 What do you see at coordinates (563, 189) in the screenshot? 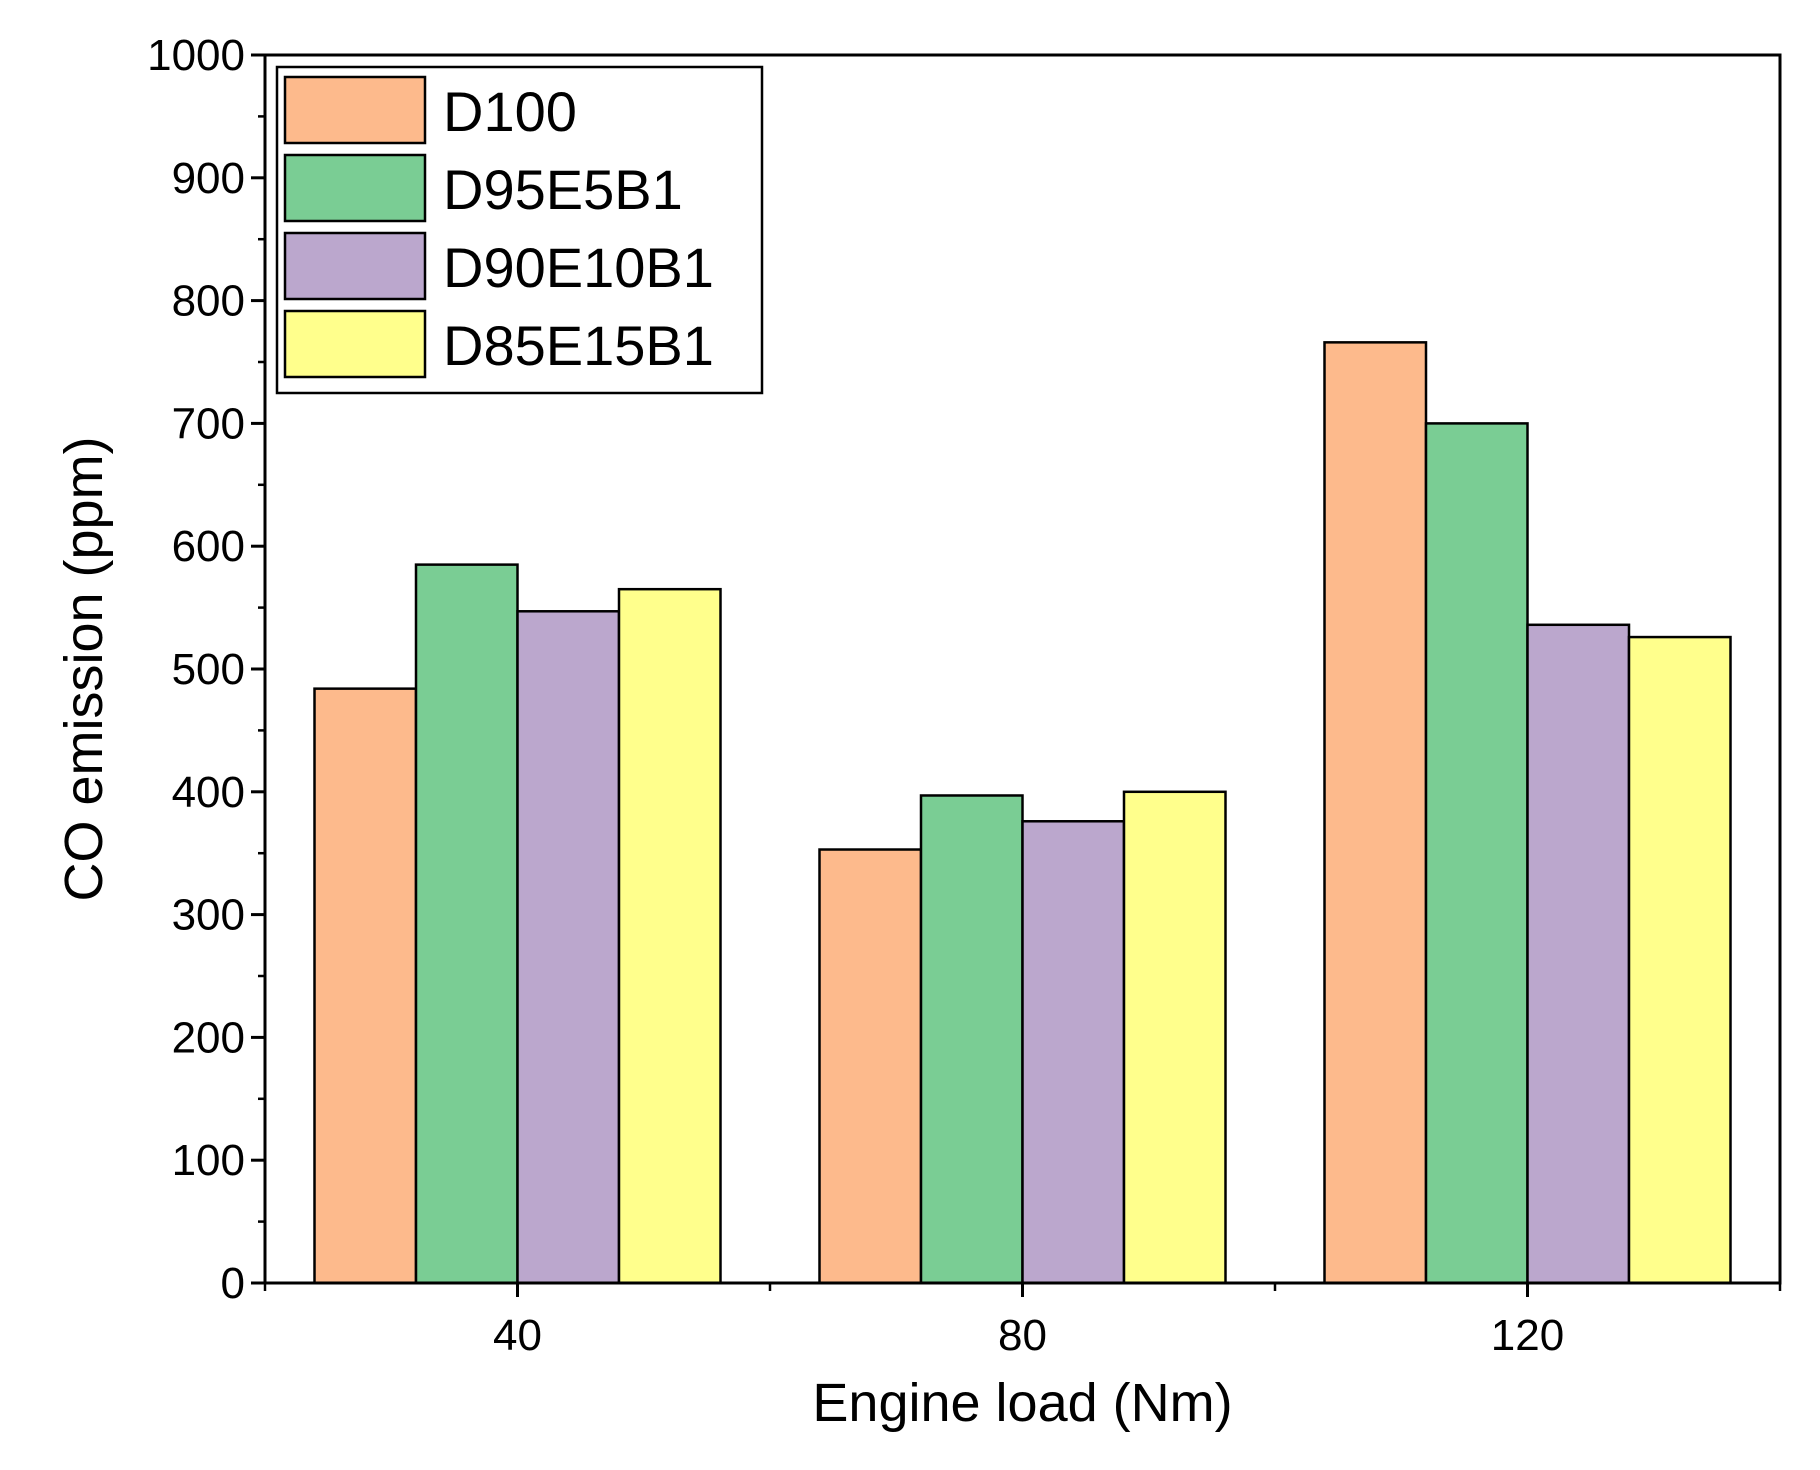
I see `legend-label-D95E5B1: D95E5B1` at bounding box center [563, 189].